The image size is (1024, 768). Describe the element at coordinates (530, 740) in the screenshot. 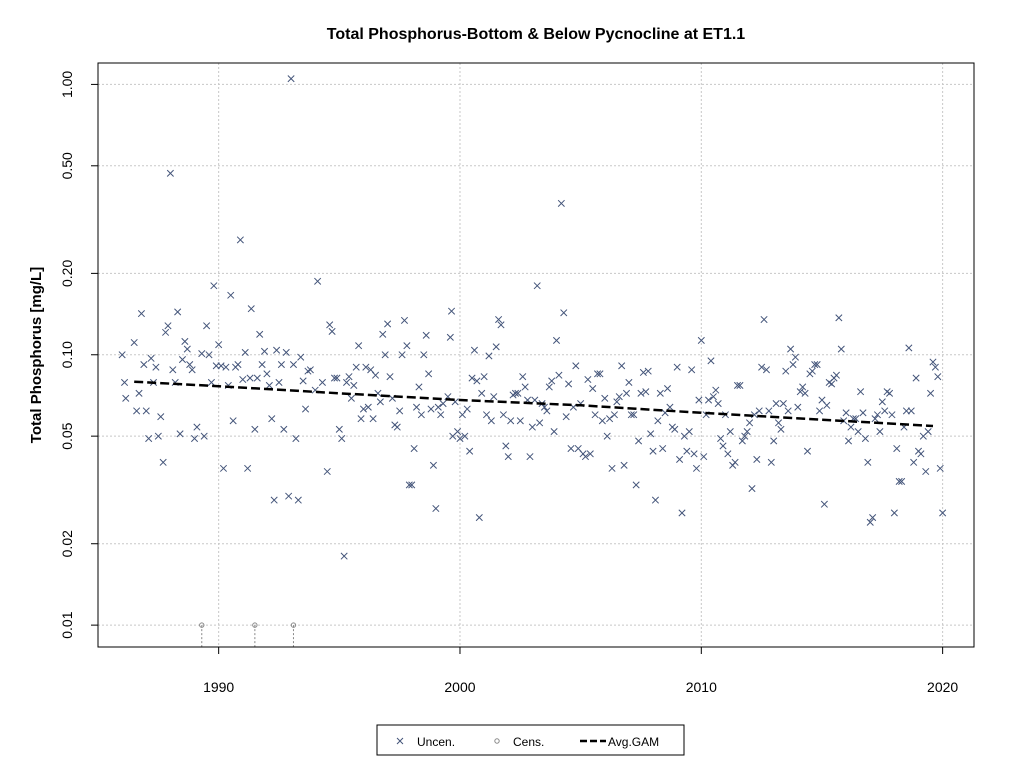

I see `legend-box` at that location.